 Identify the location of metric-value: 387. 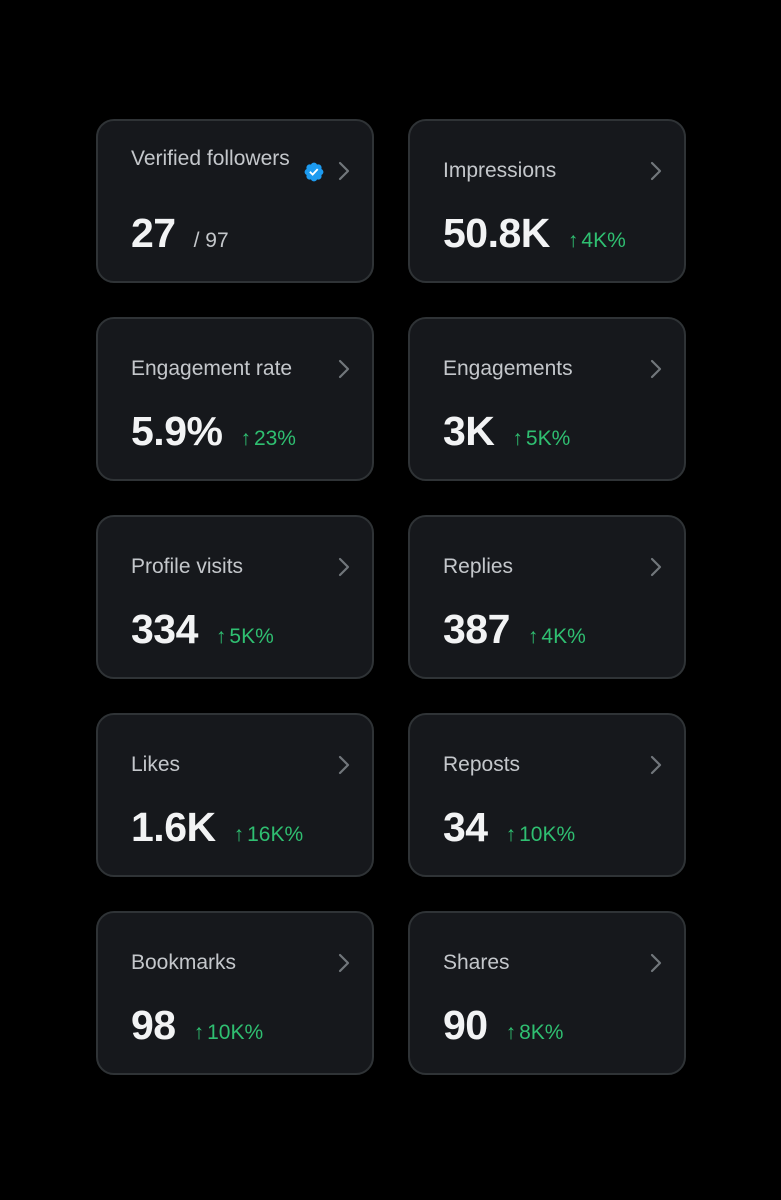
(476, 629).